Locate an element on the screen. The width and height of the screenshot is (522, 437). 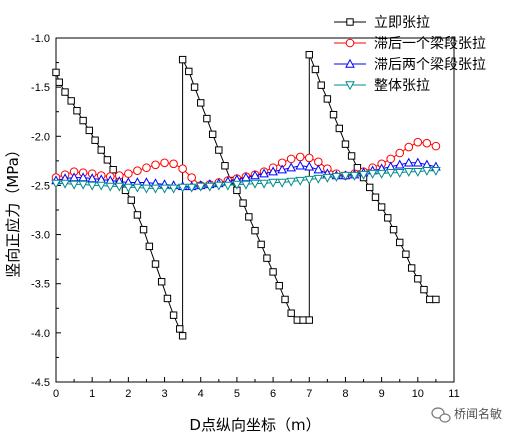
x-tick-label: 9 is located at coordinates (382, 394).